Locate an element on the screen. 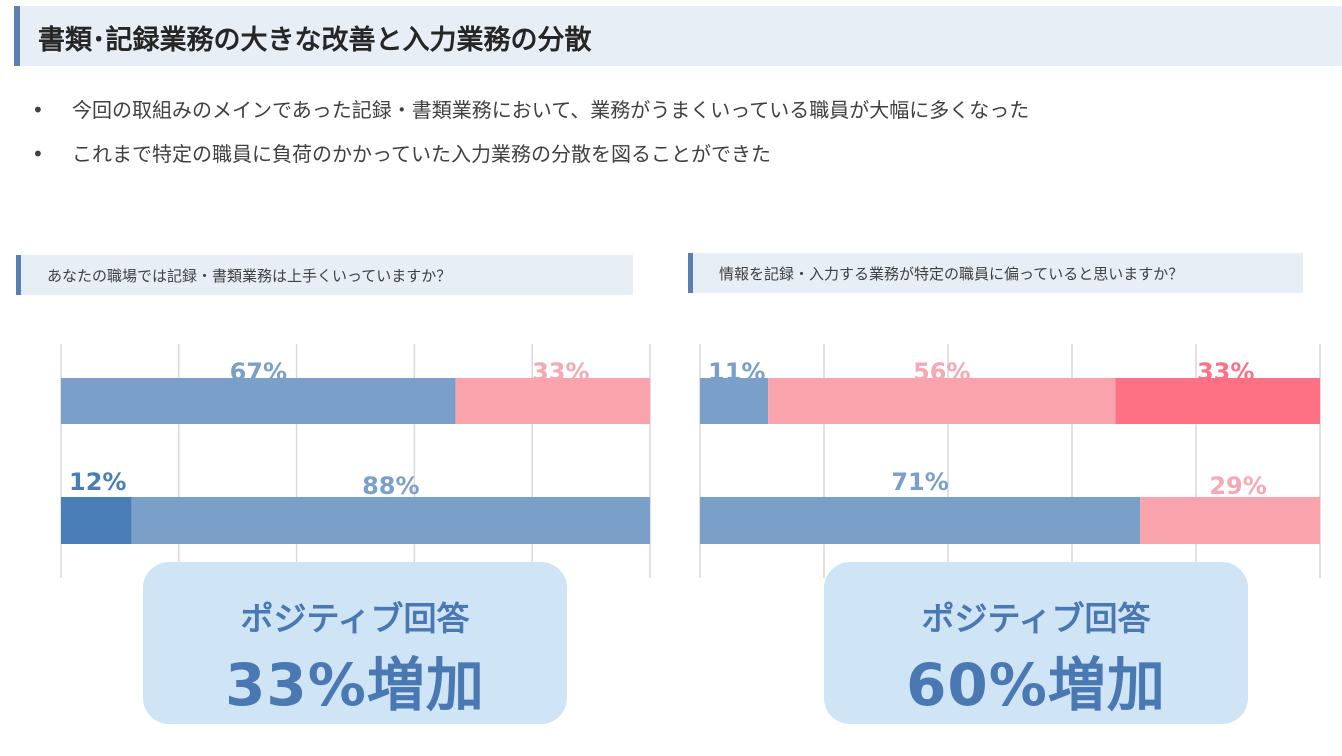 This screenshot has height=756, width=1342. chart2-row1-data-label: 33% is located at coordinates (1225, 372).